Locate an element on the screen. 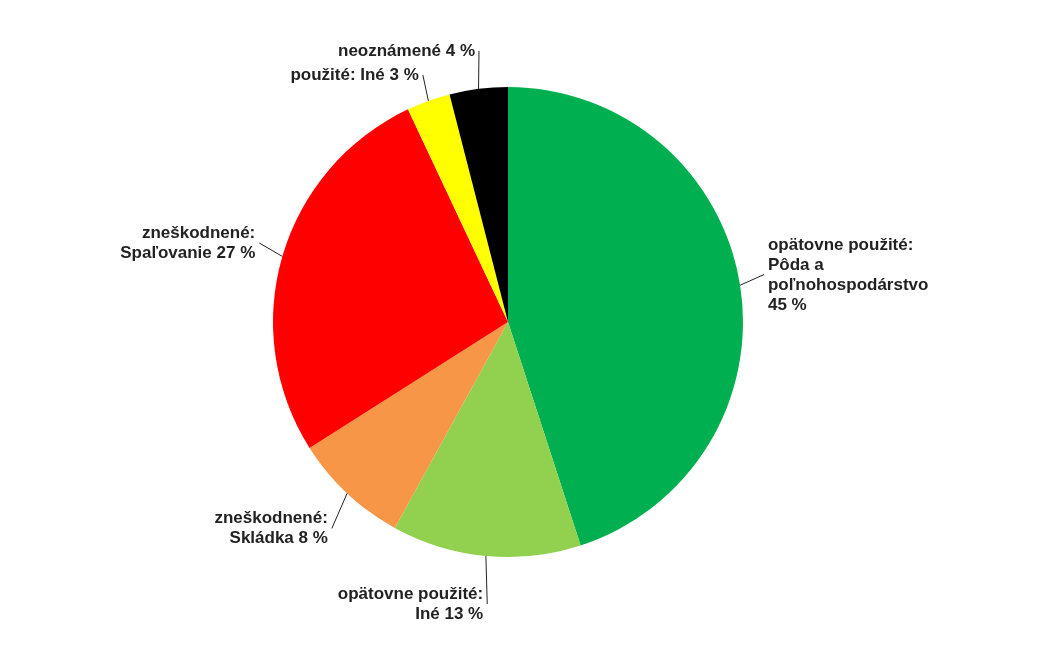 The height and width of the screenshot is (654, 1040). data-label: 45 % is located at coordinates (787, 304).